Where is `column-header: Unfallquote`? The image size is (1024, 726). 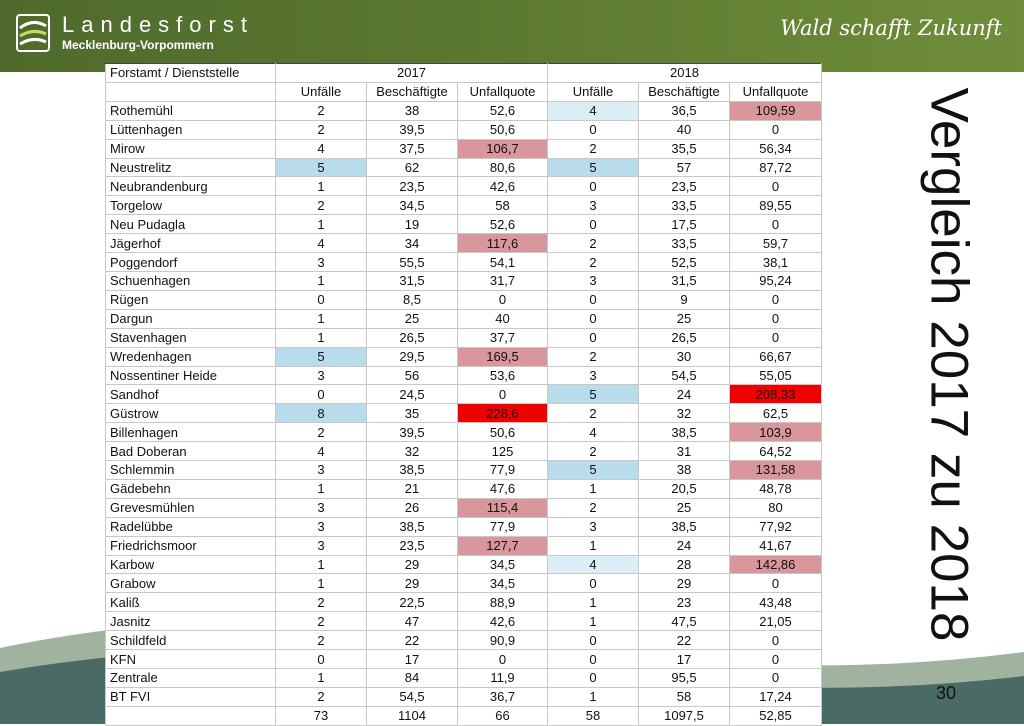 column-header: Unfallquote is located at coordinates (502, 91).